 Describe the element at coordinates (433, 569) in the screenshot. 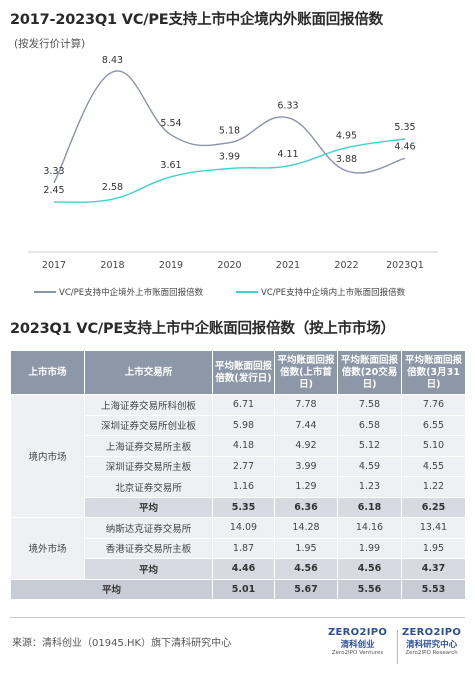

I see `average-value-cell: 4.37` at that location.